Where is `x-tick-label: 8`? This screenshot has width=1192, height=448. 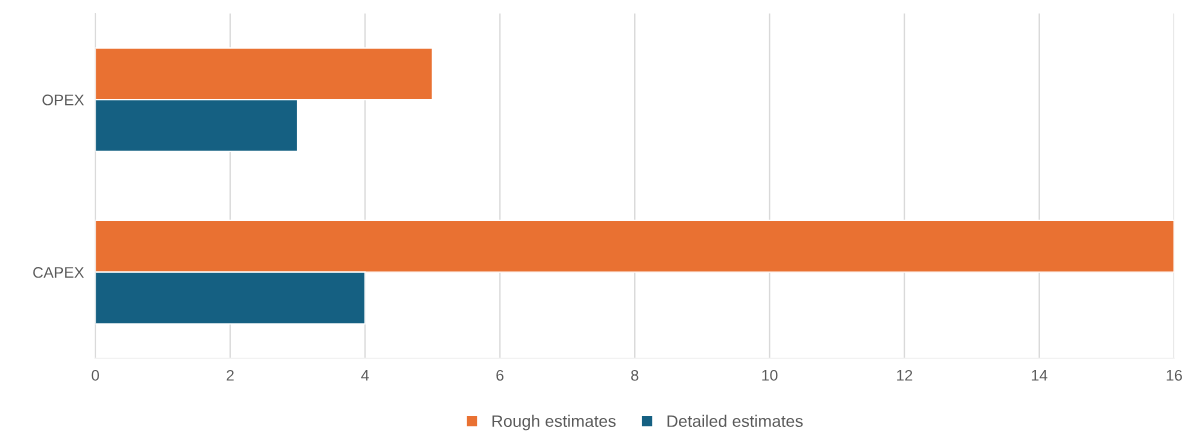
x-tick-label: 8 is located at coordinates (635, 375).